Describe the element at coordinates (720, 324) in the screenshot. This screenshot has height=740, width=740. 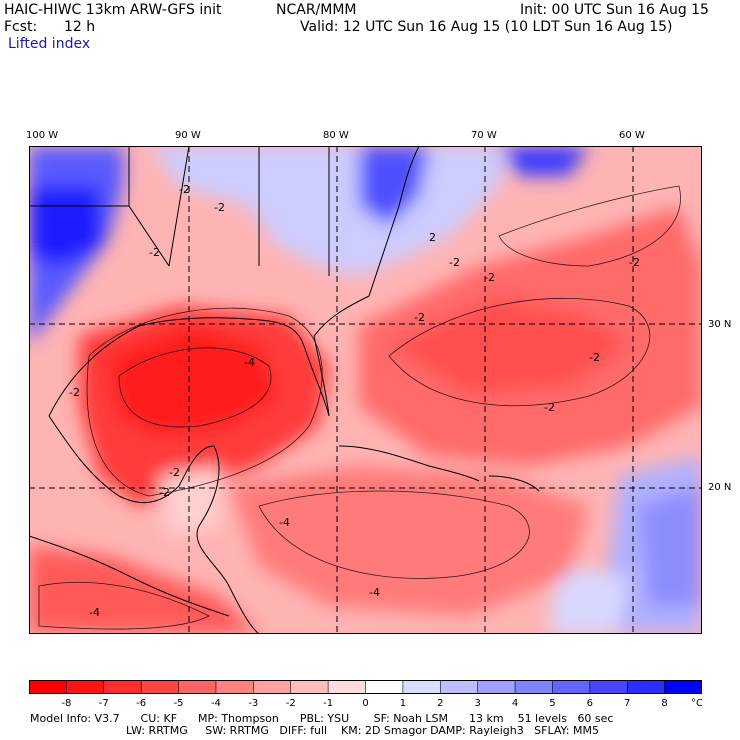
I see `lat-label: 30 N` at that location.